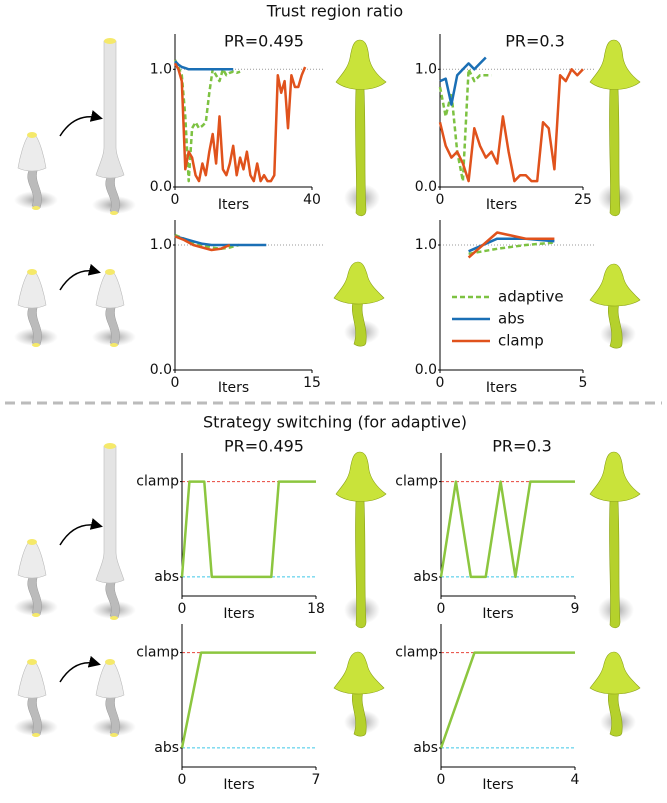 The height and width of the screenshot is (803, 667). Describe the element at coordinates (583, 383) in the screenshot. I see `x-tick-label: 5` at that location.